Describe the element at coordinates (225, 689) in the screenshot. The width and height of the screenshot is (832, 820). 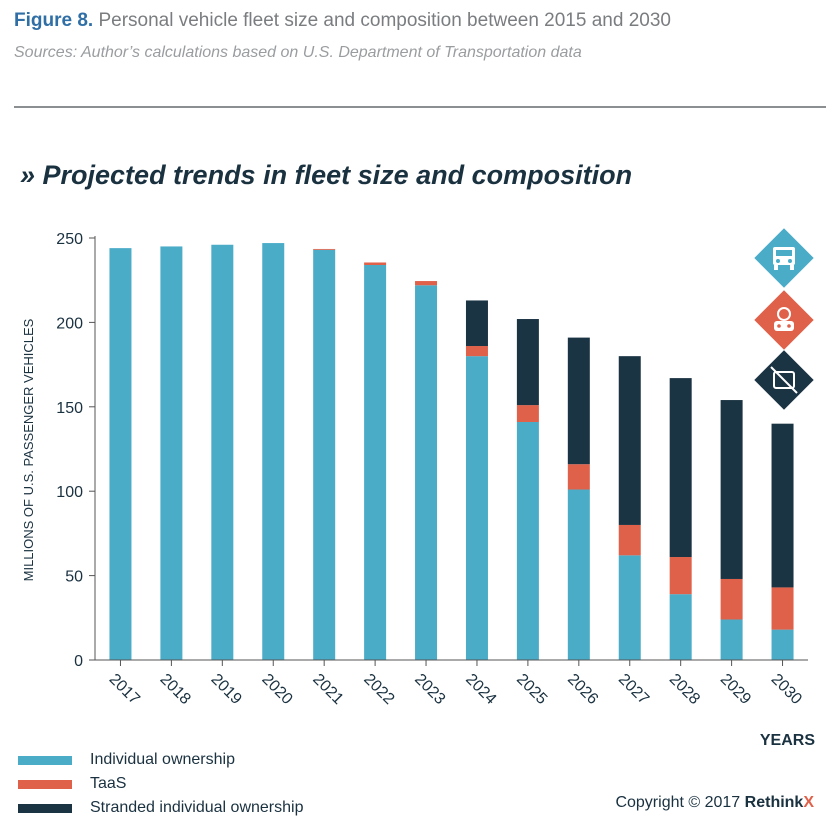
I see `x-tick-label: 2019` at that location.